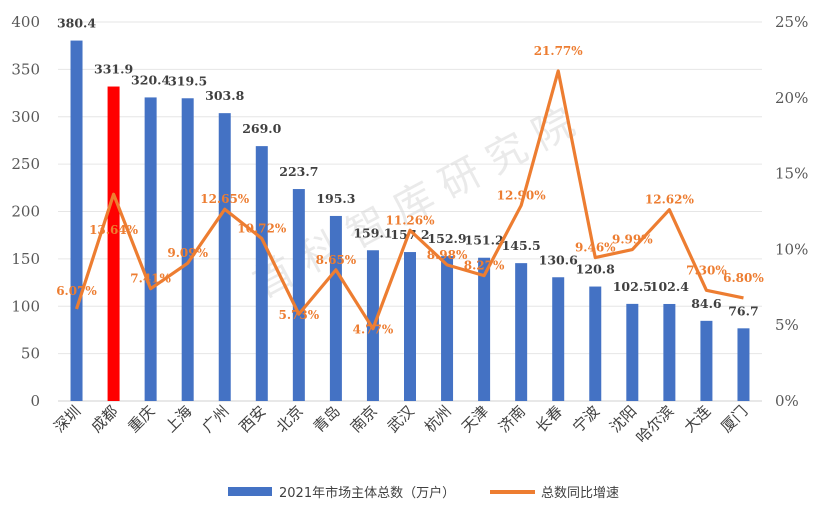 The height and width of the screenshot is (519, 820). What do you see at coordinates (336, 260) in the screenshot?
I see `line-value-label: 8.65%` at bounding box center [336, 260].